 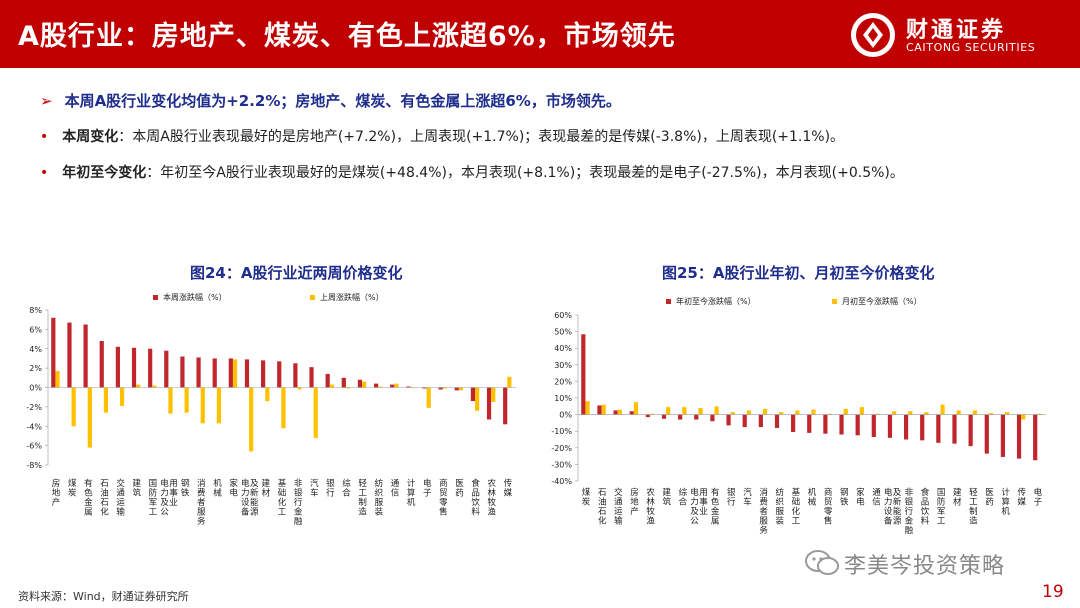 I want to click on y-tick-label: 4%, so click(x=35, y=349).